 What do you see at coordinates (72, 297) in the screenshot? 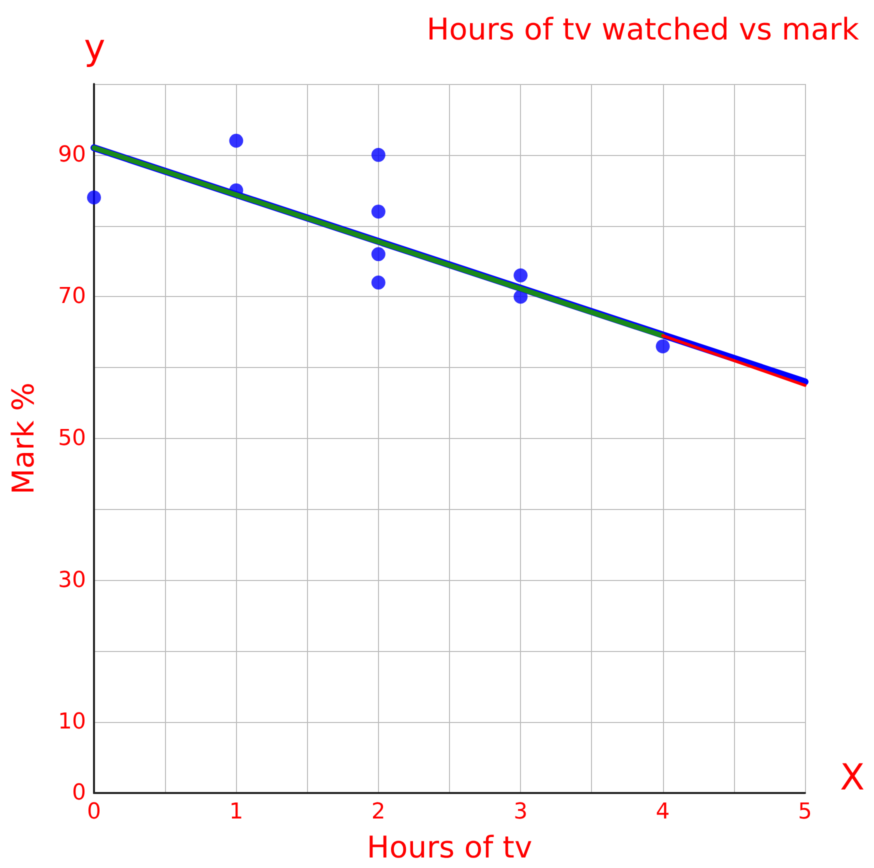
I see `y-tick-label: 70` at bounding box center [72, 297].